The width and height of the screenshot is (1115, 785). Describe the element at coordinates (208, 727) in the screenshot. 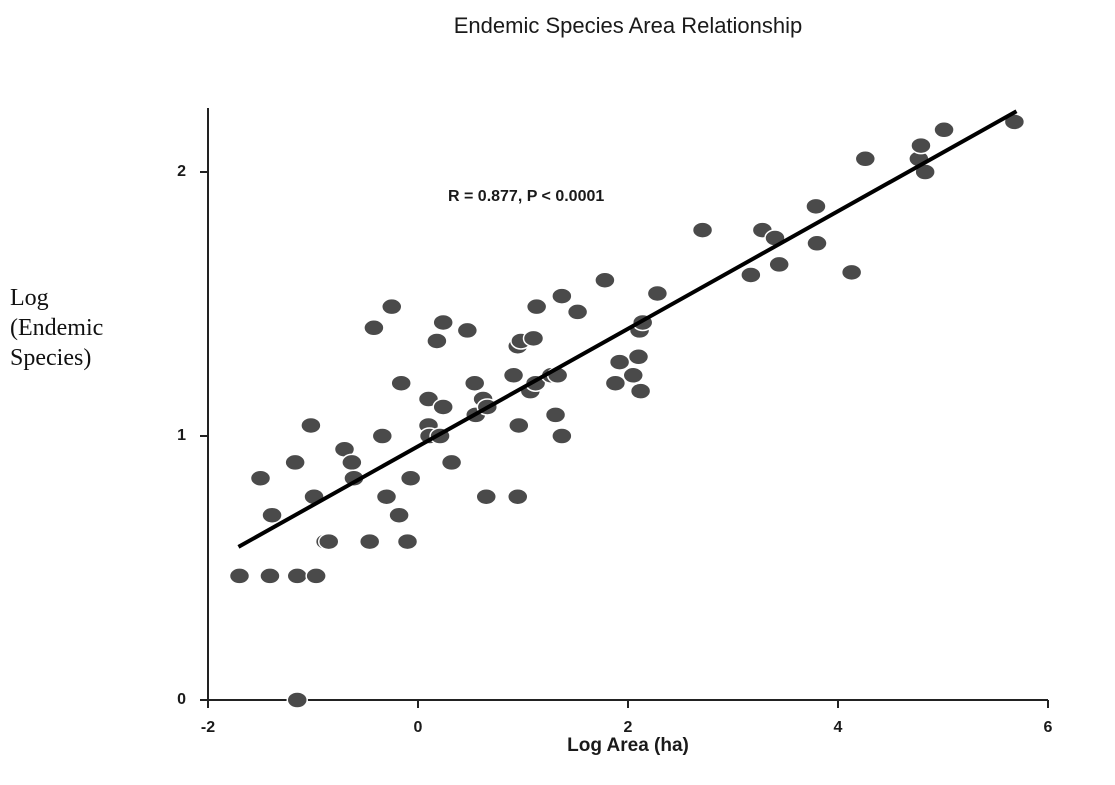

I see `x-tick-label: -2` at that location.